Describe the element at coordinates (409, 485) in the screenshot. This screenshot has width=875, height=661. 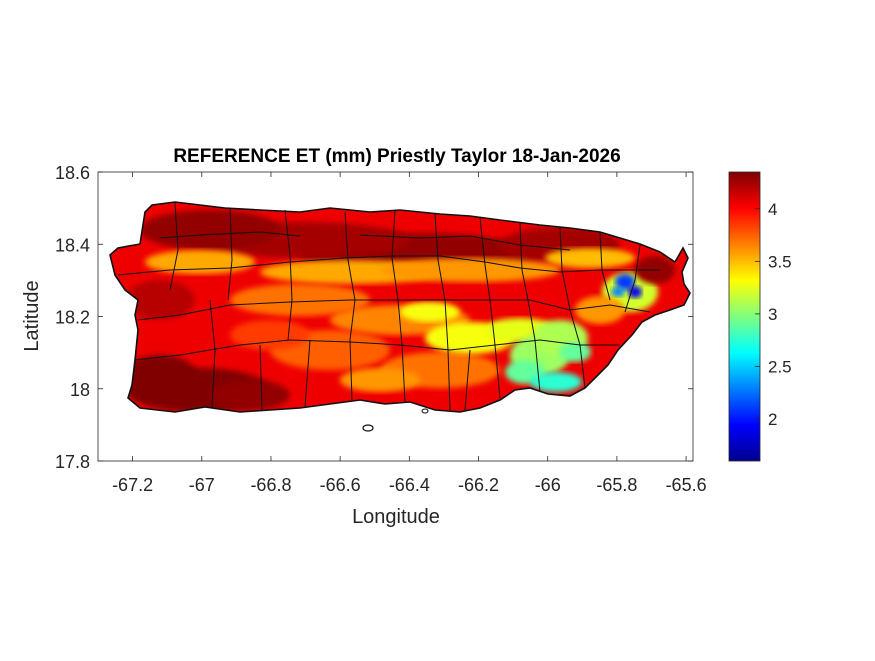
I see `x-tick-label: -66.4` at that location.